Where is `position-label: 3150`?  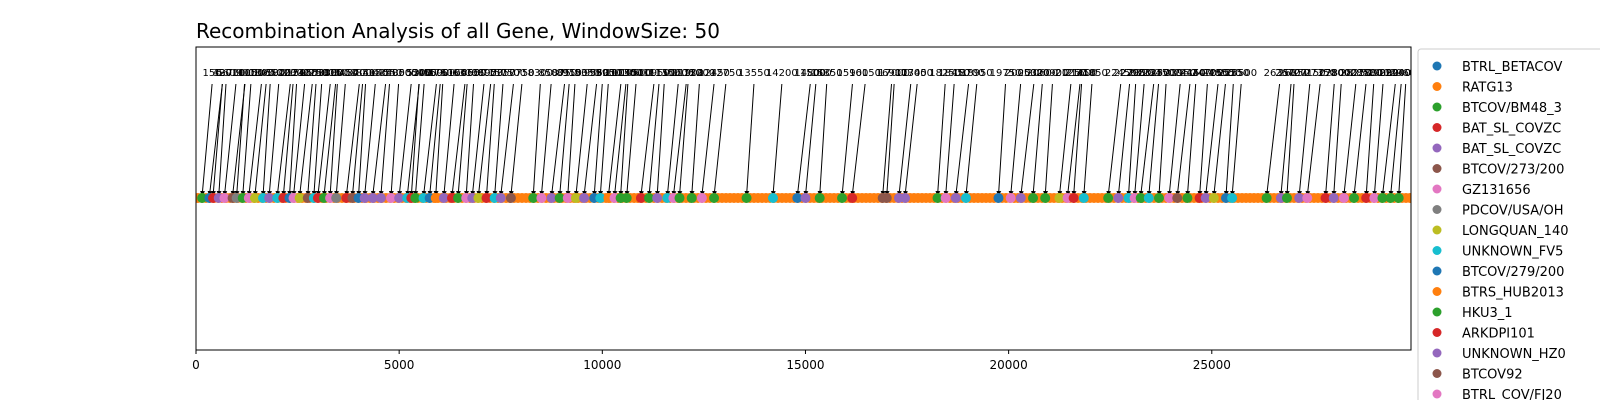
position-label: 3150 is located at coordinates (335, 73).